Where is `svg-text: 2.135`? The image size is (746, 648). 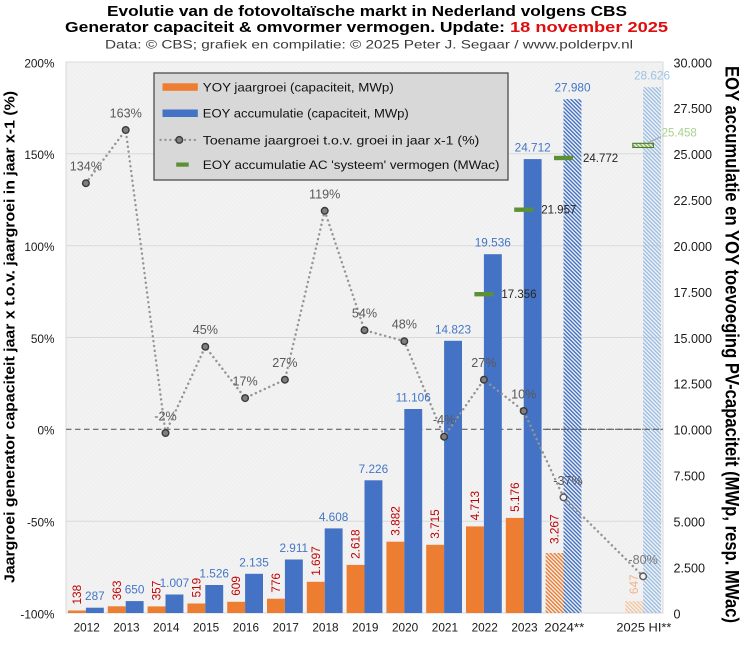
svg-text: 2.135 is located at coordinates (254, 562).